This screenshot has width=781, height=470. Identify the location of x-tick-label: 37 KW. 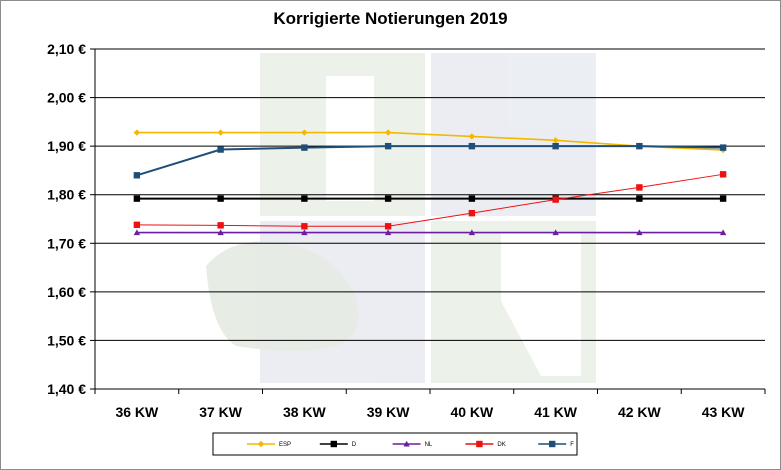
(221, 412).